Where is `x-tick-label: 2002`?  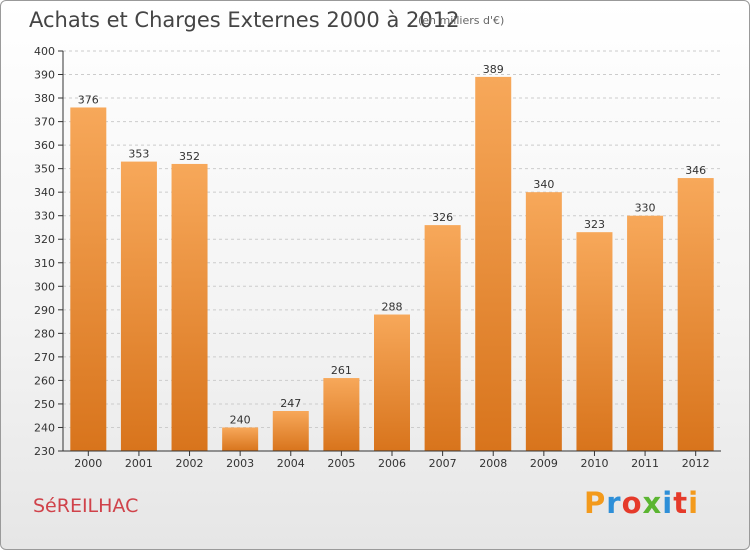
x-tick-label: 2002 is located at coordinates (190, 463).